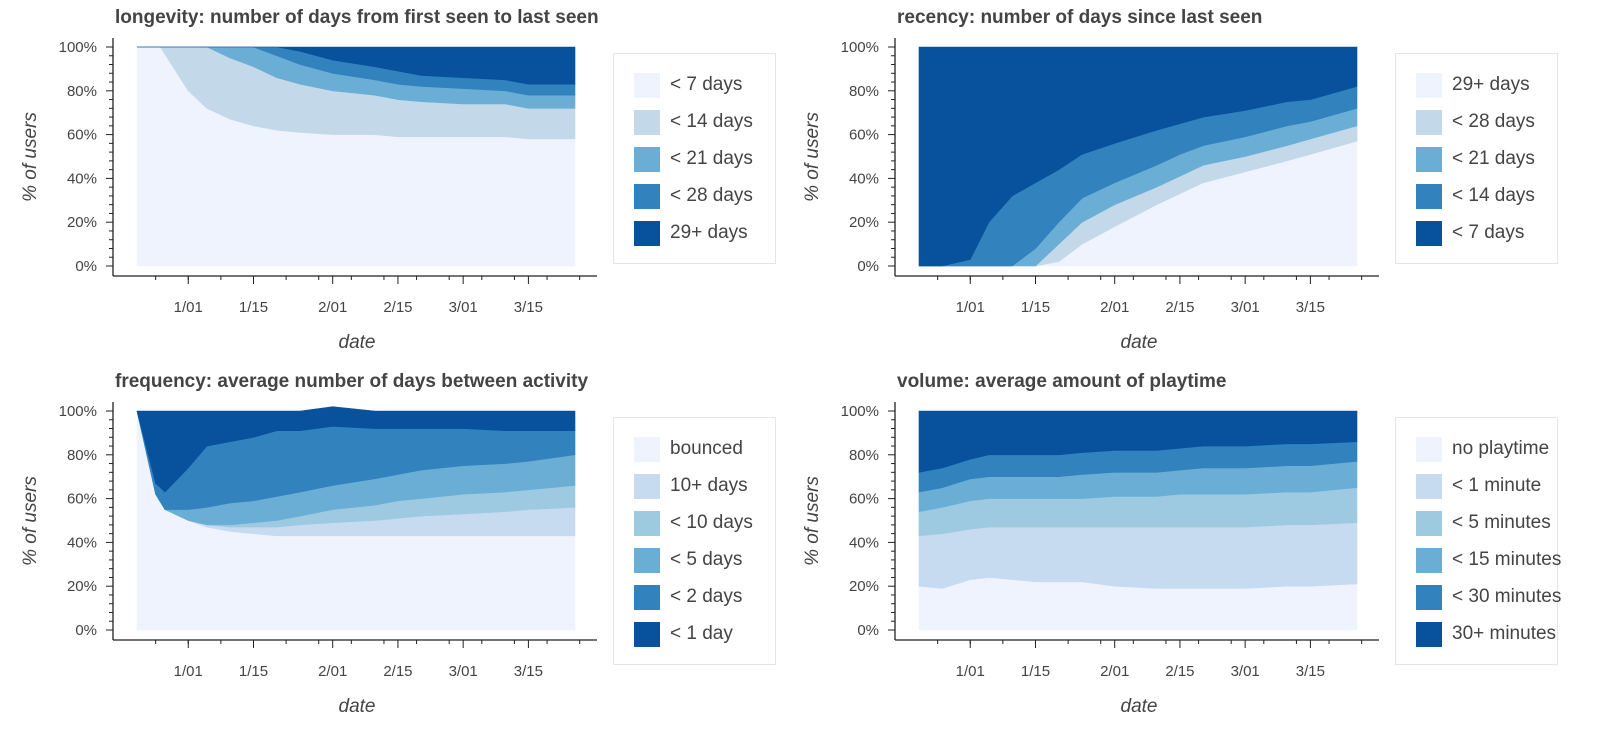 The image size is (1600, 739). Describe the element at coordinates (706, 559) in the screenshot. I see `legend-label: < 5 days` at that location.